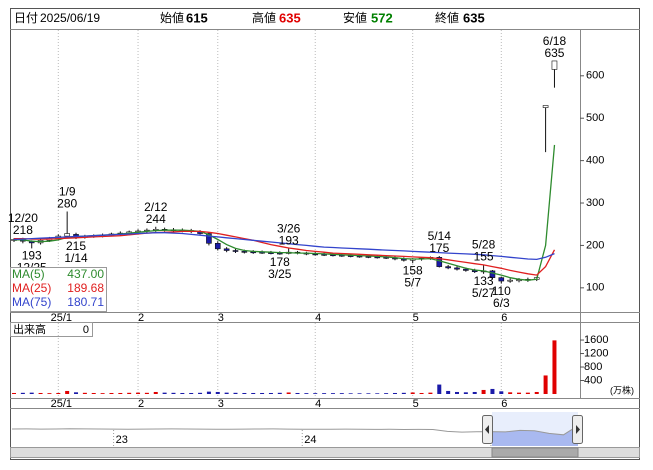 This screenshot has width=653, height=470. I want to click on annotation-date: 5/27, so click(484, 293).